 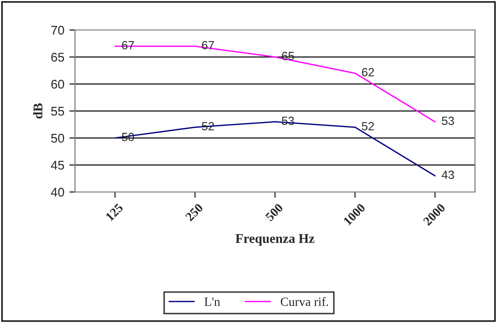 I want to click on data-label: 53, so click(x=448, y=120).